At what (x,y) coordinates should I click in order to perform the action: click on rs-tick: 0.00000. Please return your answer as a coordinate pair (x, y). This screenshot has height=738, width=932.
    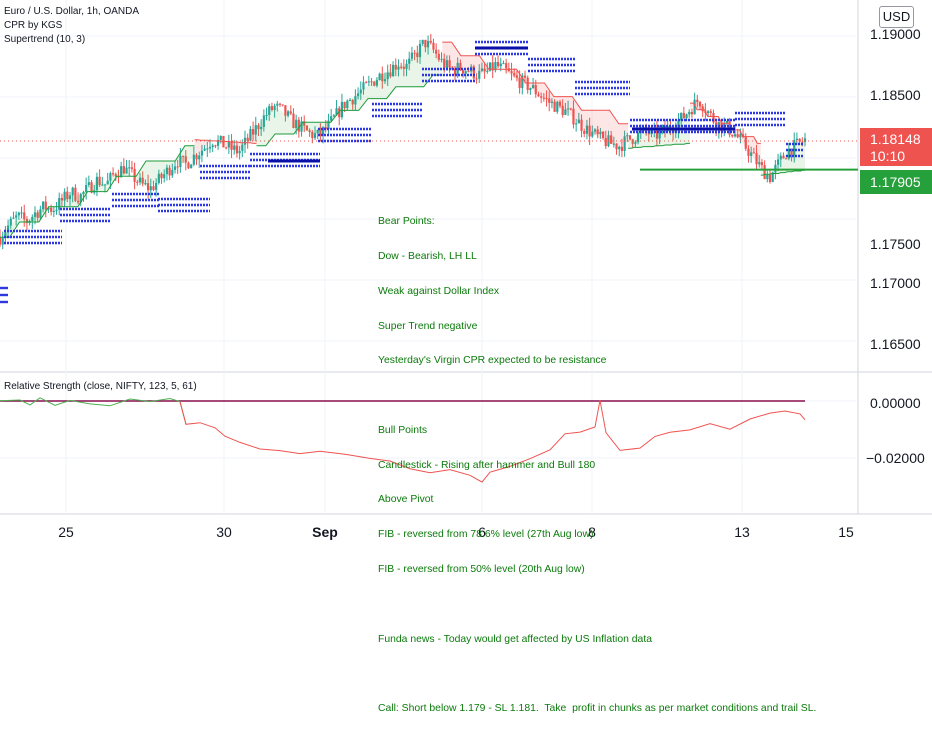
    Looking at the image, I should click on (895, 403).